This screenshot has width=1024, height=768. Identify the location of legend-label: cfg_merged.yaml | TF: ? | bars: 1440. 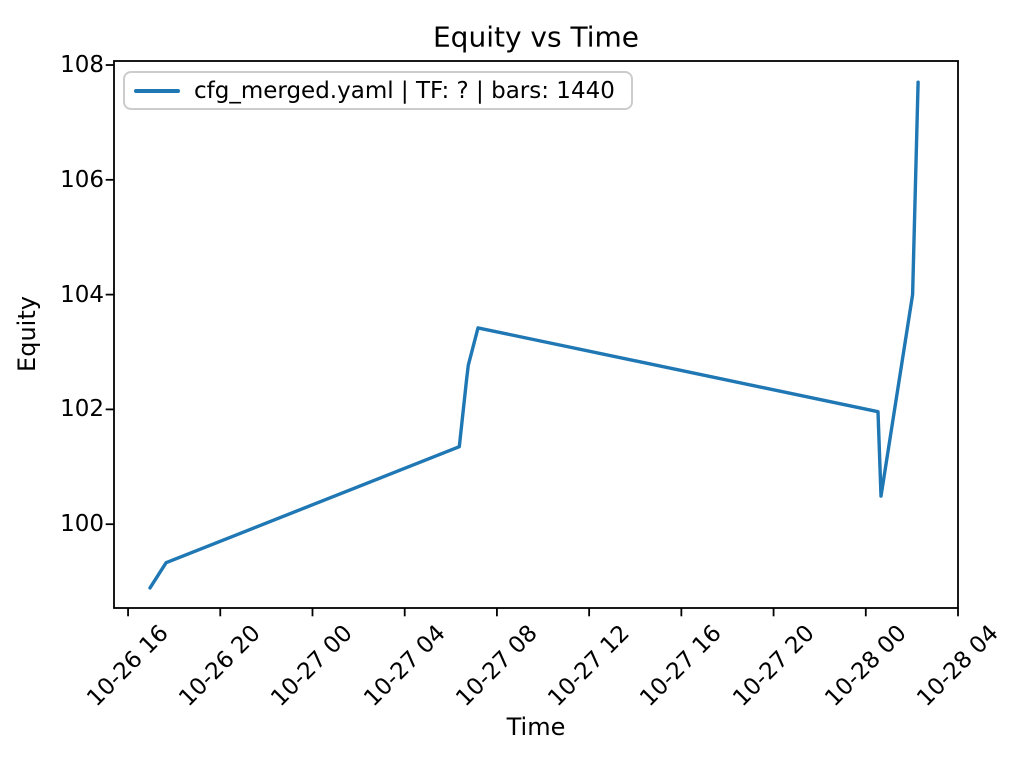
(404, 90).